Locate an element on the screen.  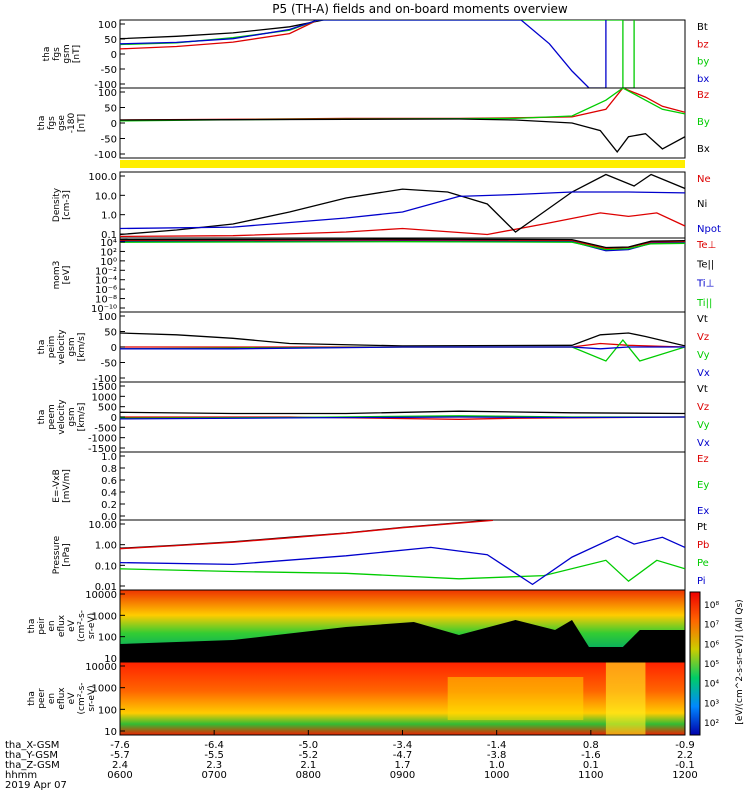
x-tick-label: 1000 is located at coordinates (496, 775).